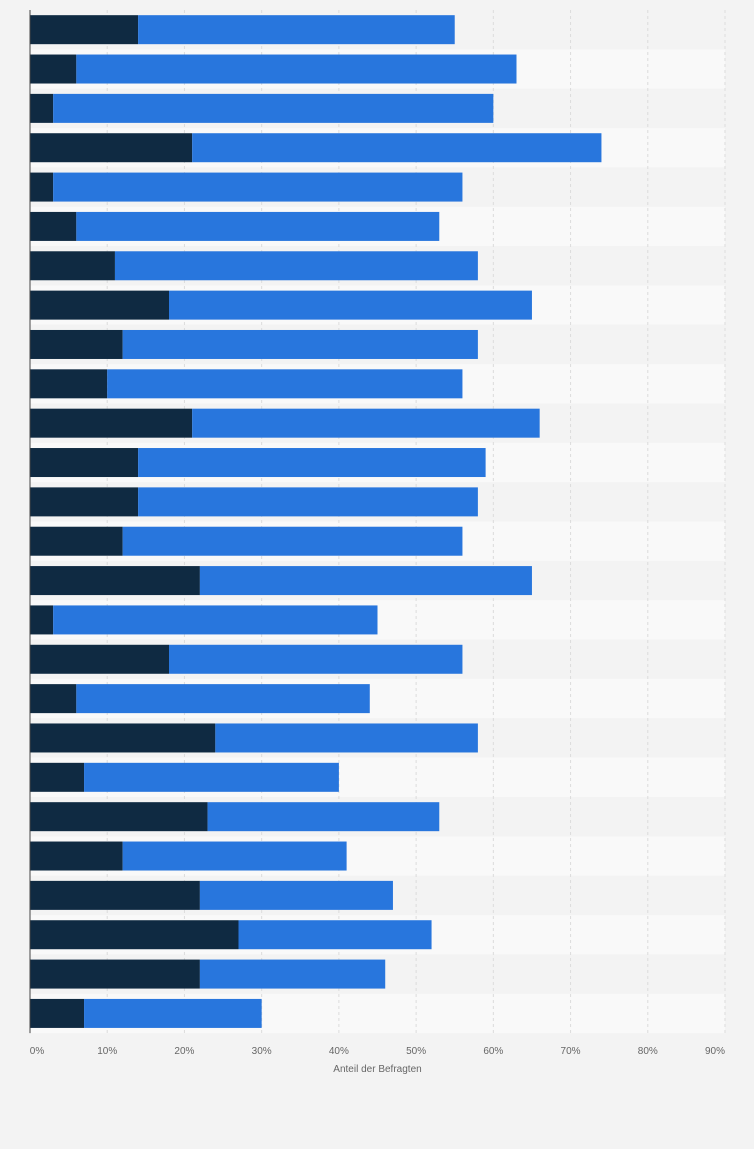 The width and height of the screenshot is (754, 1149). What do you see at coordinates (377, 1051) in the screenshot?
I see `x-tick-labels: 0% 10% 20% 30% 40% 50% 60% 70% 80% 90%` at bounding box center [377, 1051].